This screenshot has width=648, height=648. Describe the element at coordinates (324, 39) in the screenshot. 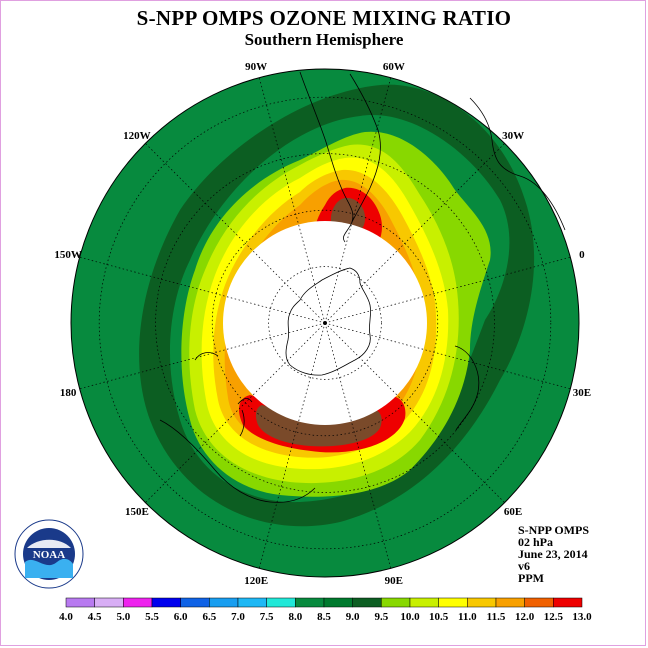

I see `map-subtitle: Southern Hemisphere` at that location.